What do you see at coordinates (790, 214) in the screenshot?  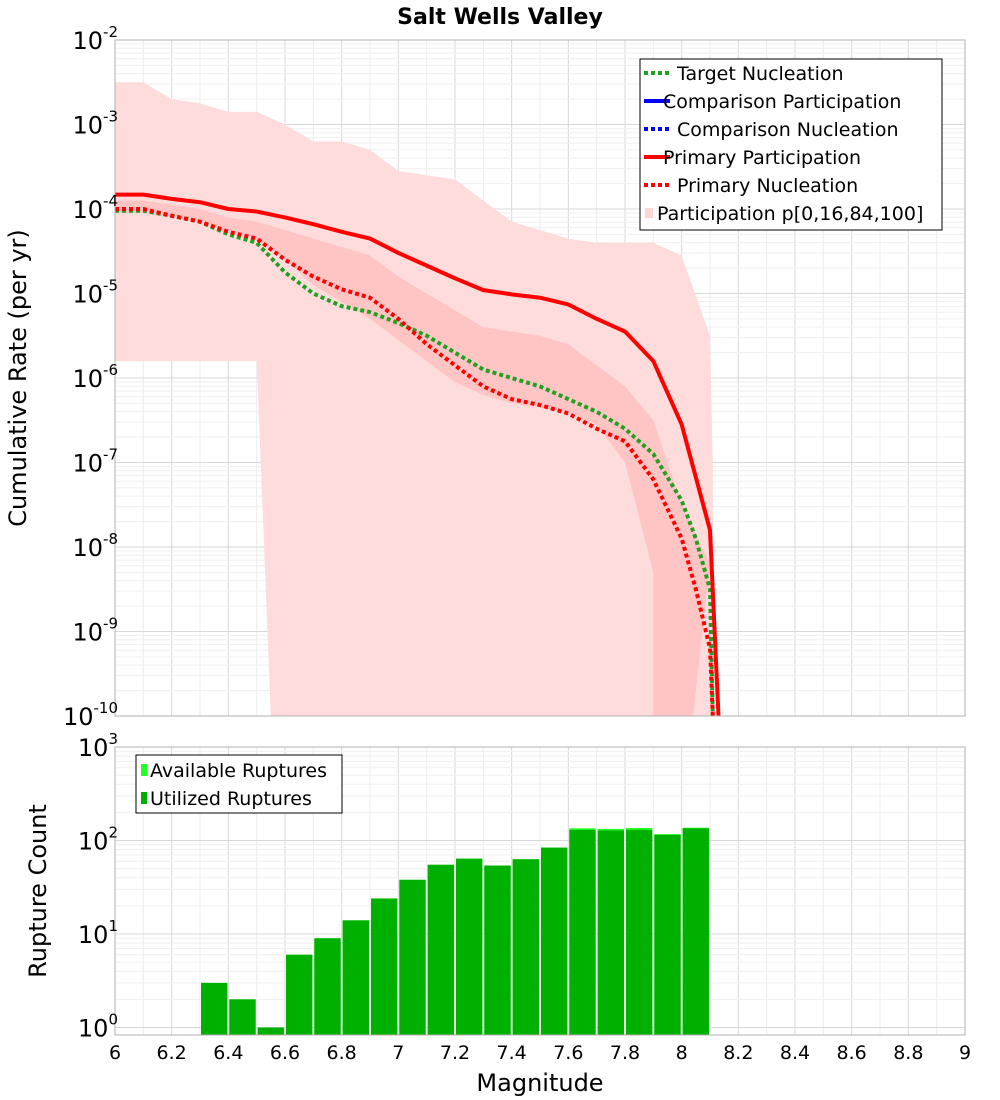 I see `legend-label: Participation p[0,16,84,100]` at bounding box center [790, 214].